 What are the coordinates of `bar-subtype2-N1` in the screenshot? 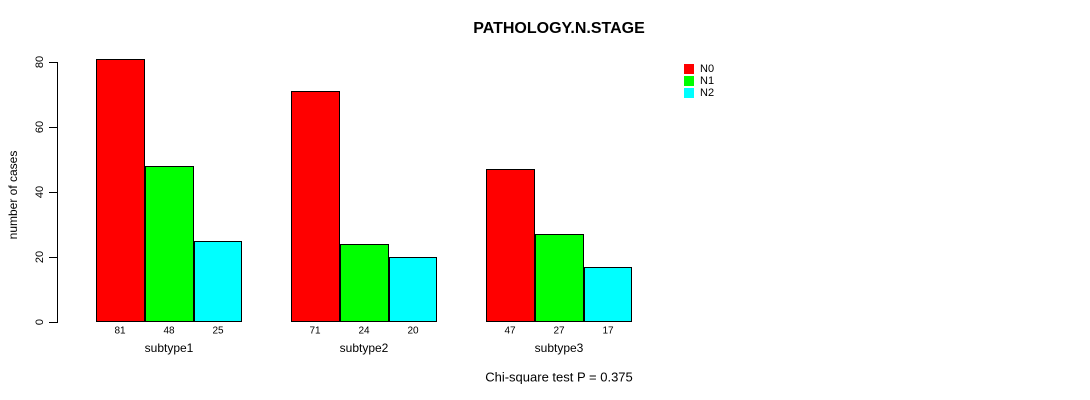 It's located at (364, 283).